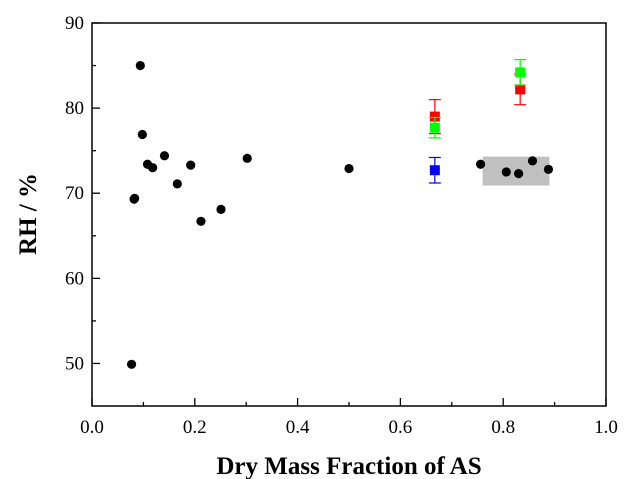  I want to click on y-tick-labels: 50 60 70 80 90, so click(74, 193).